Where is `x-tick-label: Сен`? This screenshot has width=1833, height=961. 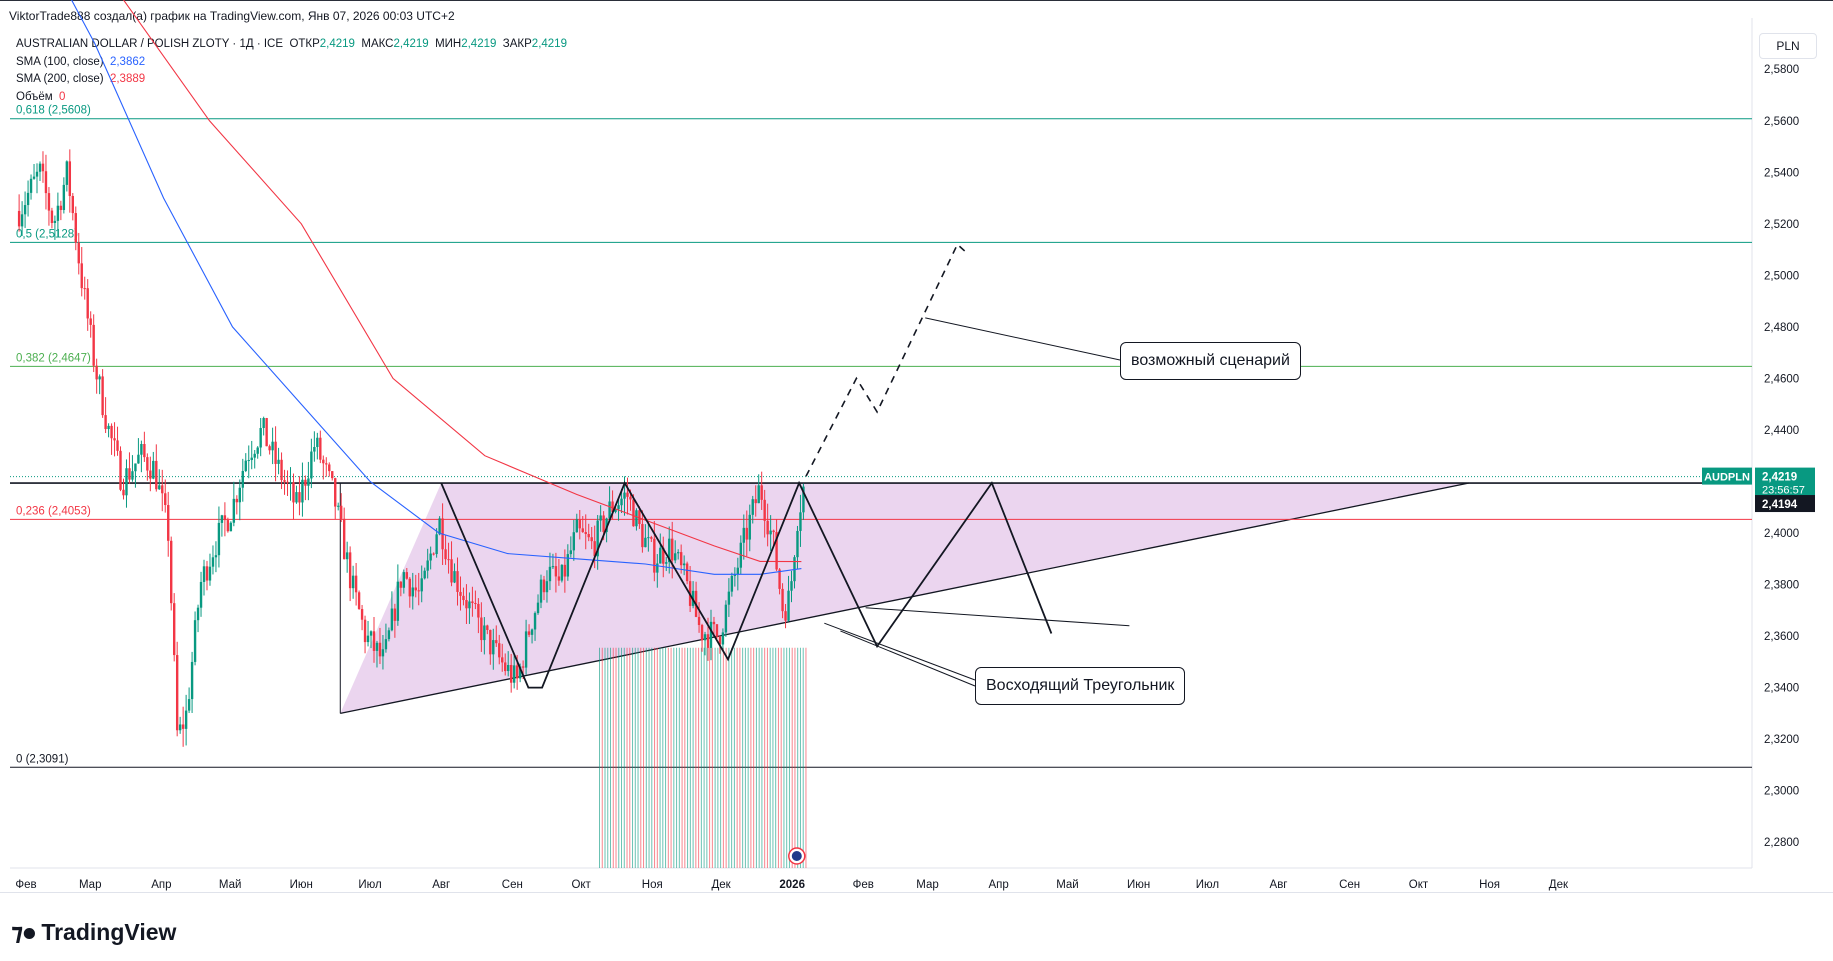
x-tick-label: Сен is located at coordinates (512, 885).